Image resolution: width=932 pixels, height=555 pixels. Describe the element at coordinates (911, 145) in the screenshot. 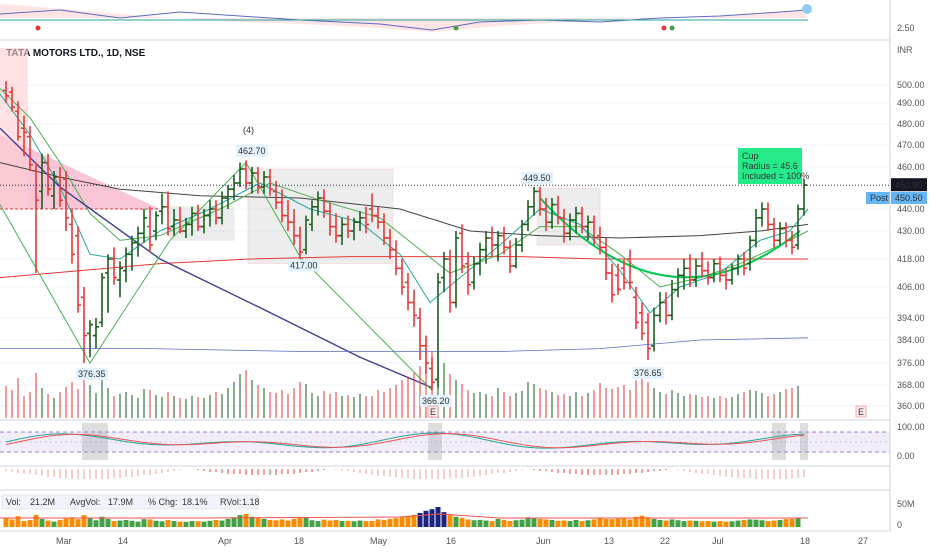

I see `price-axis-tick: 470.00` at that location.